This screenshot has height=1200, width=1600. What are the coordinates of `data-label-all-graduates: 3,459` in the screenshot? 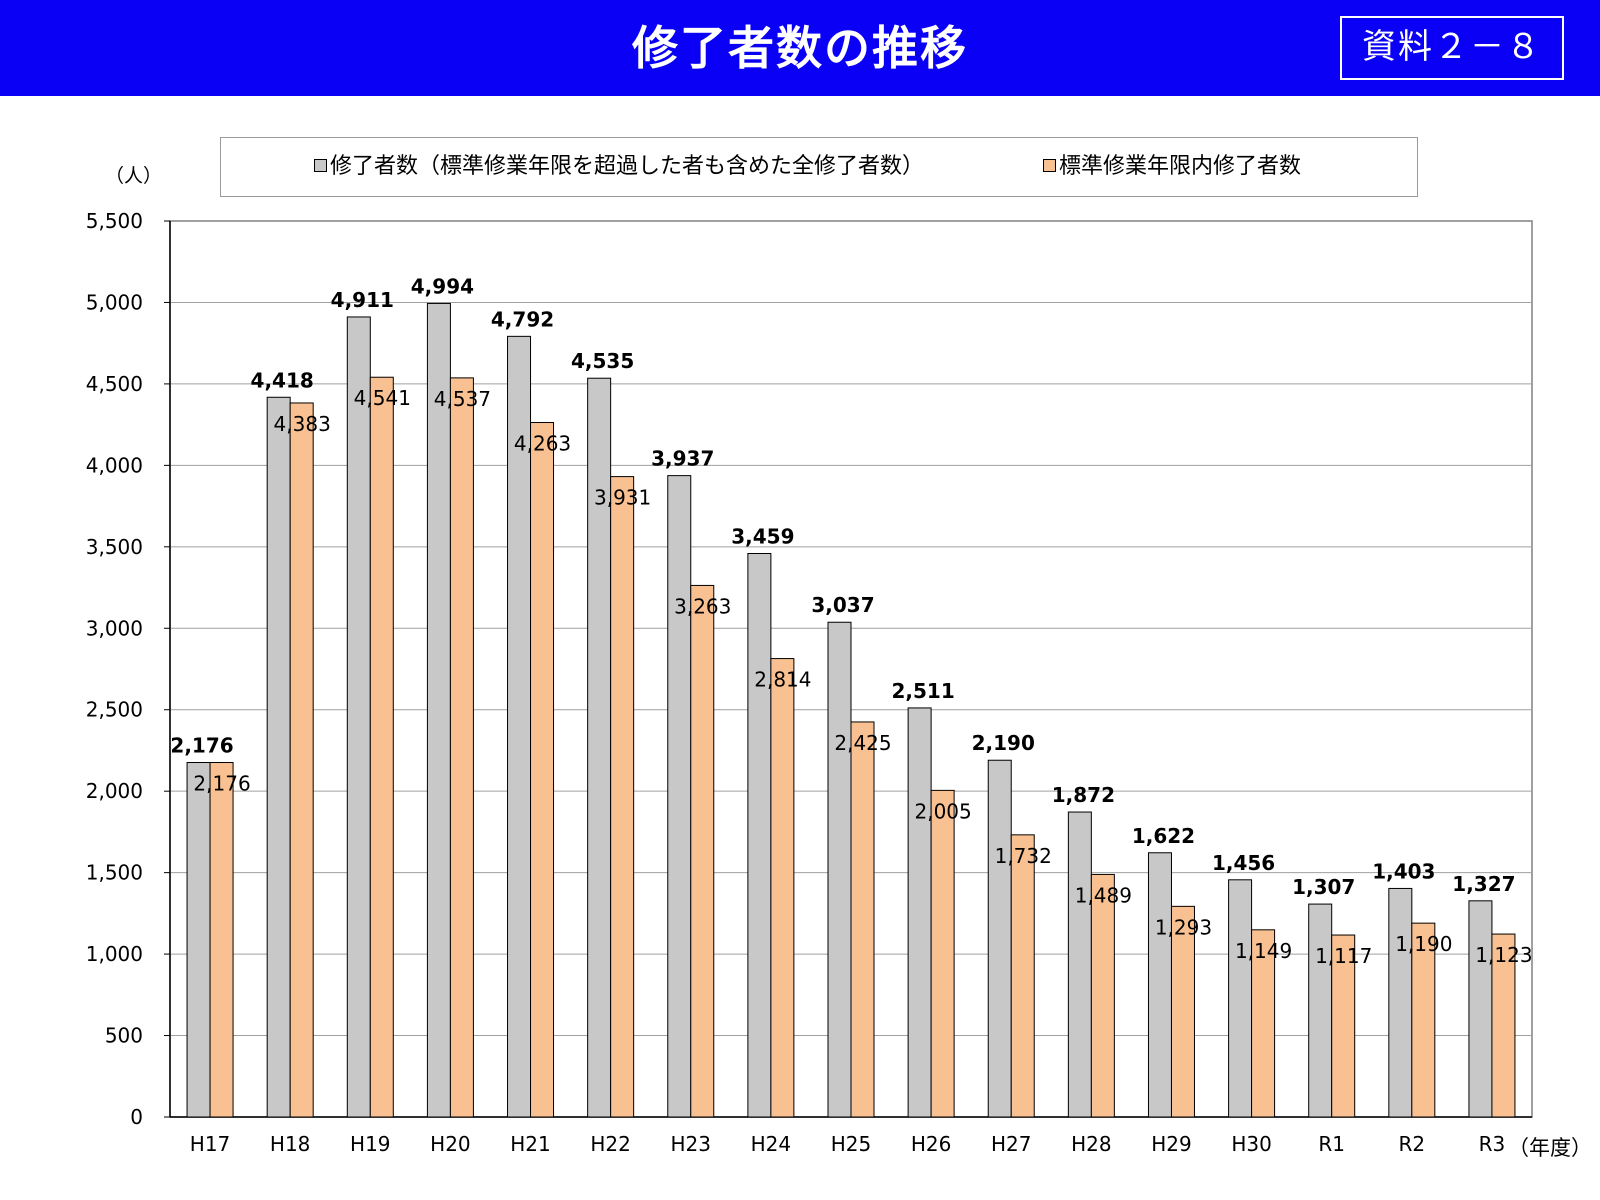 It's located at (762, 536).